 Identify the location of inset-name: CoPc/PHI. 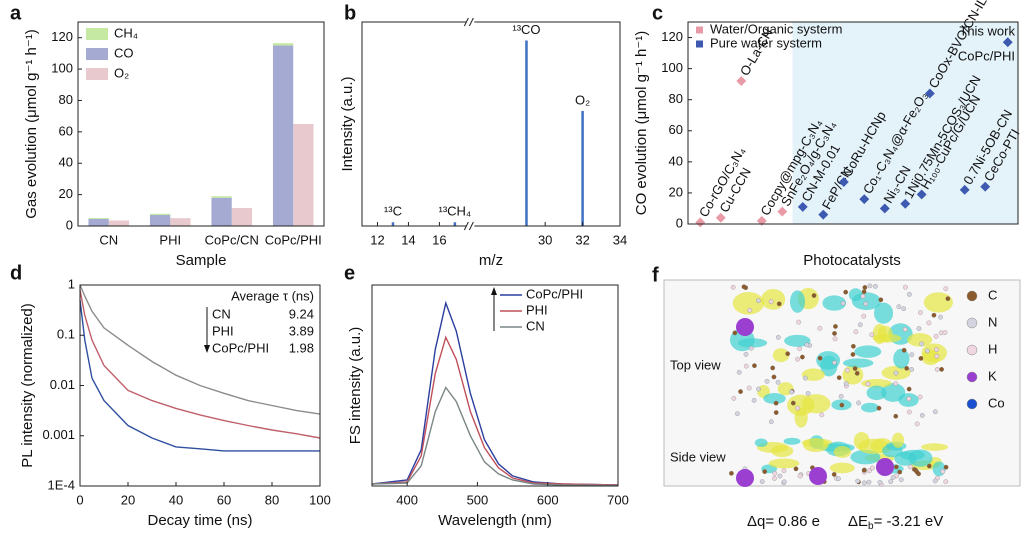
(240, 347).